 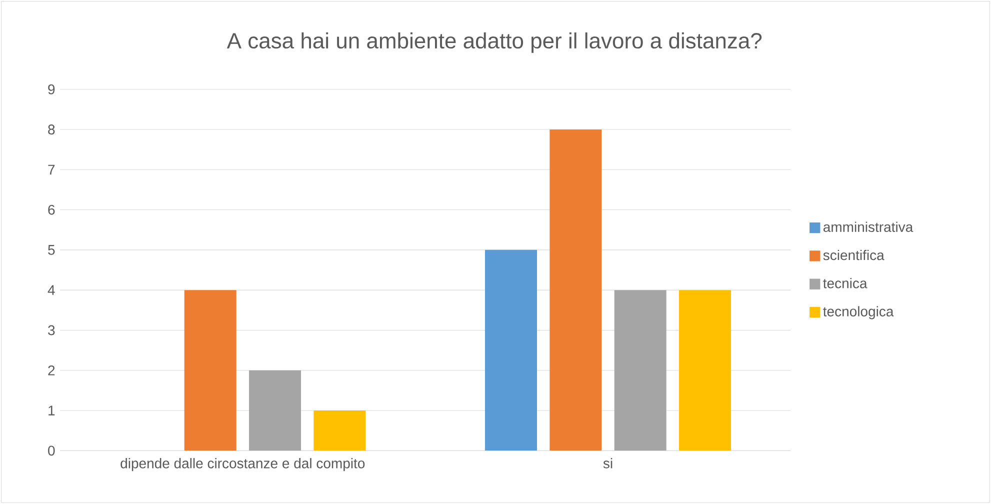 What do you see at coordinates (607, 463) in the screenshot?
I see `x-tick-label: si` at bounding box center [607, 463].